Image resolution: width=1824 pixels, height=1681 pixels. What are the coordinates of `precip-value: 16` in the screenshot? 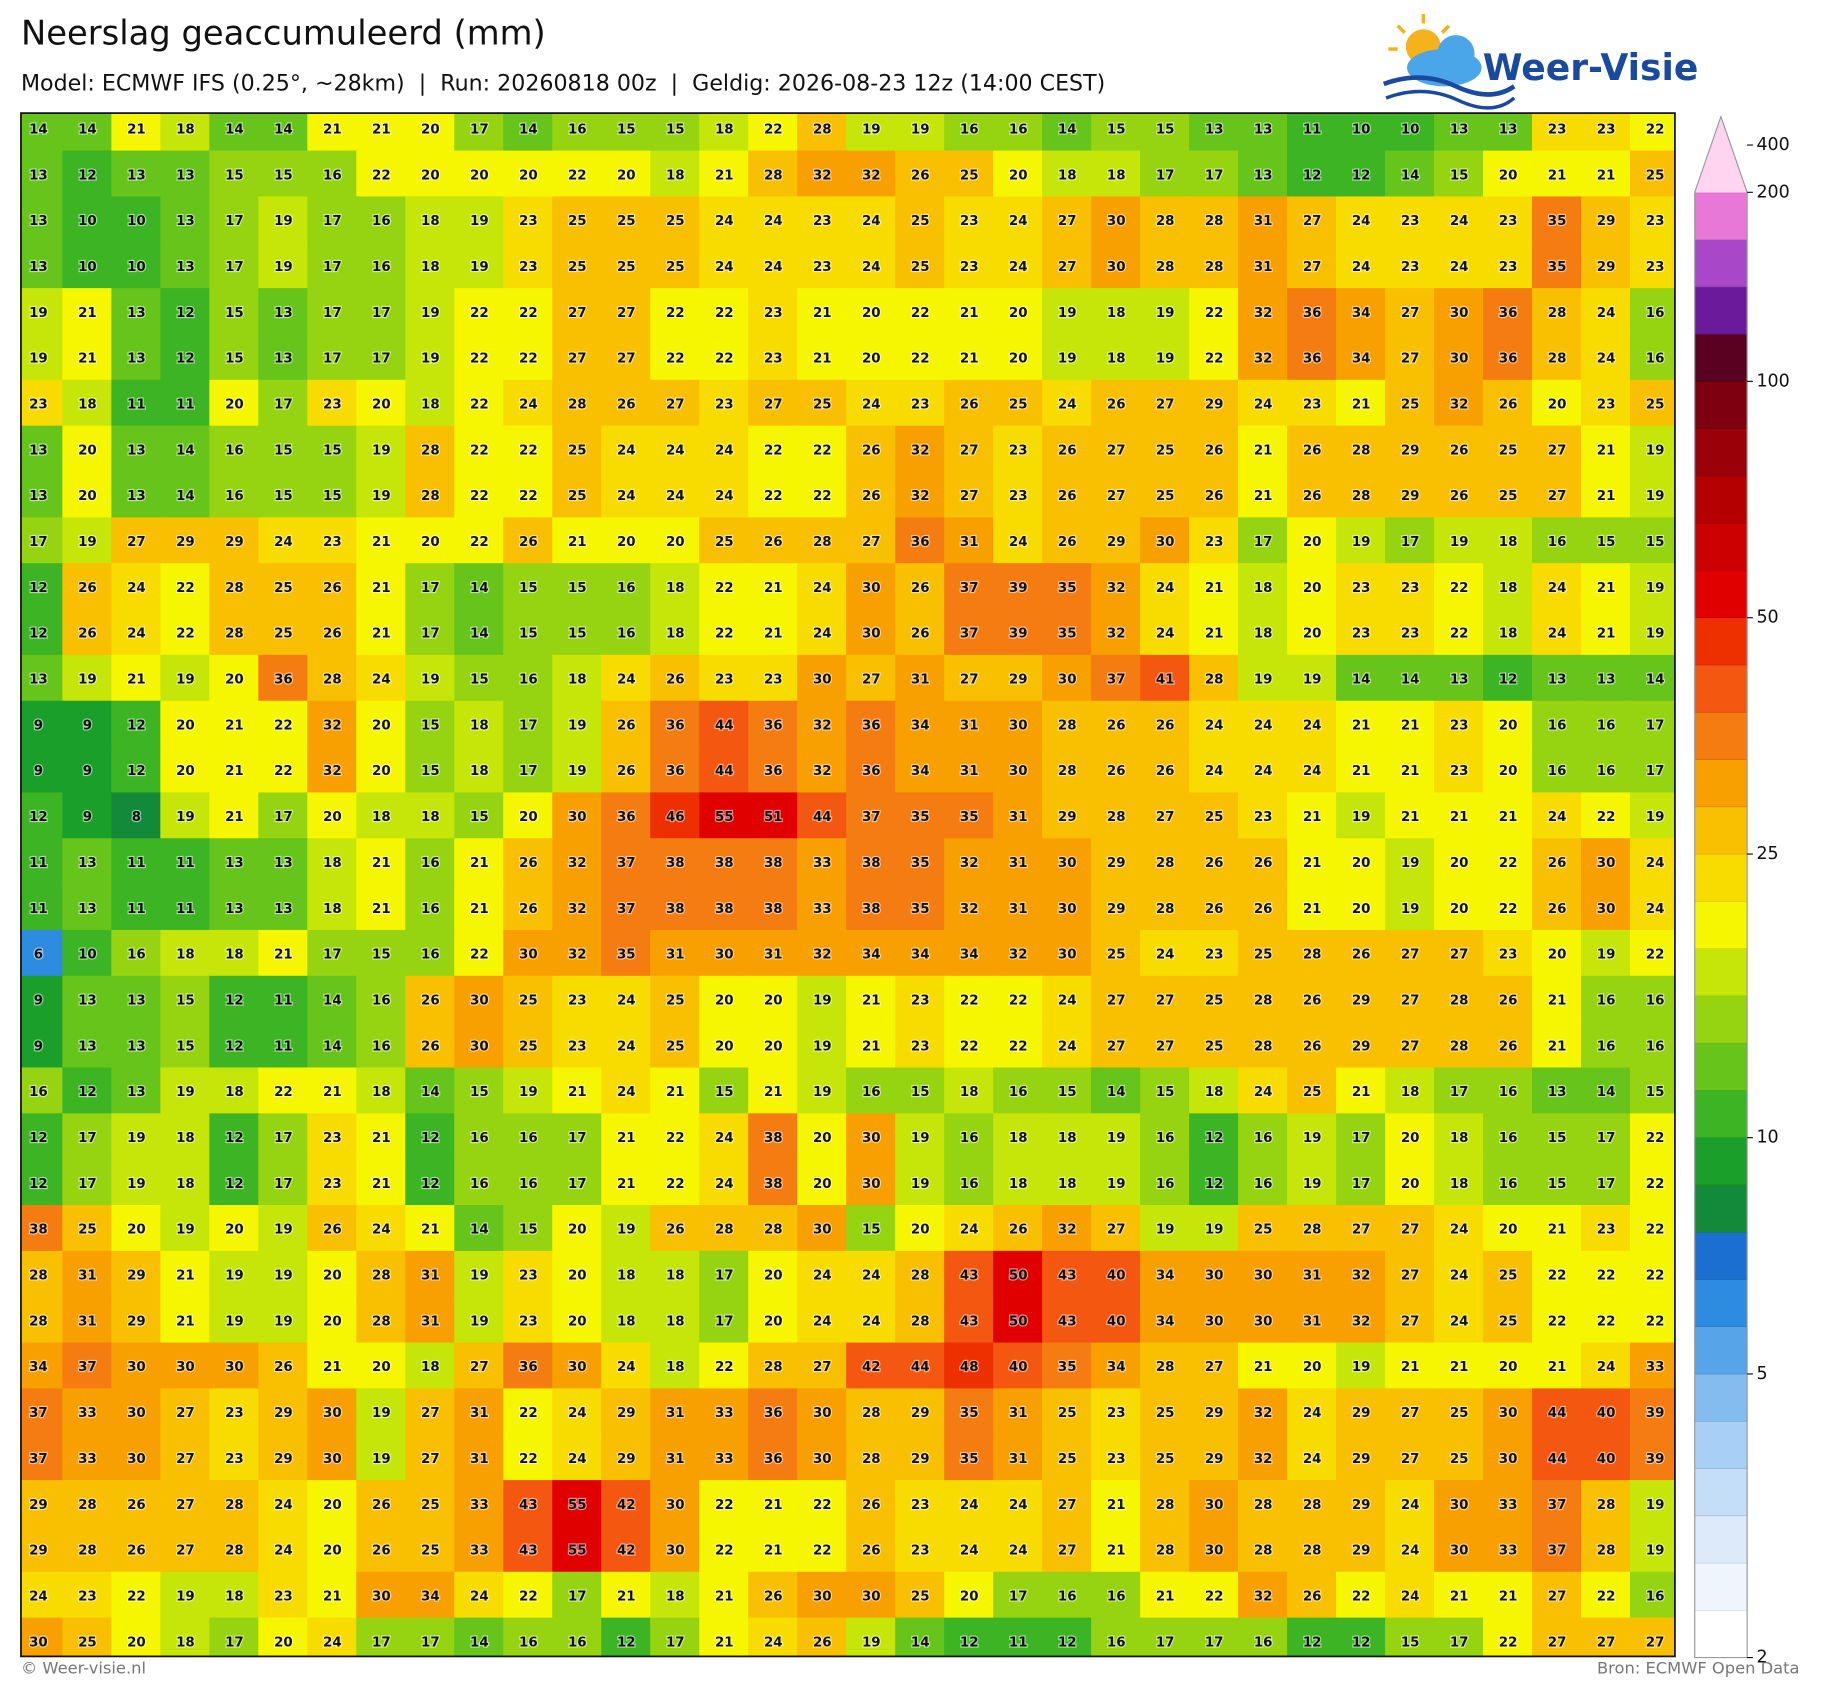 It's located at (381, 1000).